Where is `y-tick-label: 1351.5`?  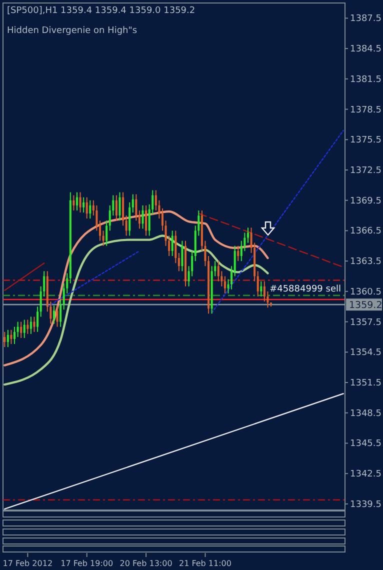
y-tick-label: 1351.5 is located at coordinates (366, 383).